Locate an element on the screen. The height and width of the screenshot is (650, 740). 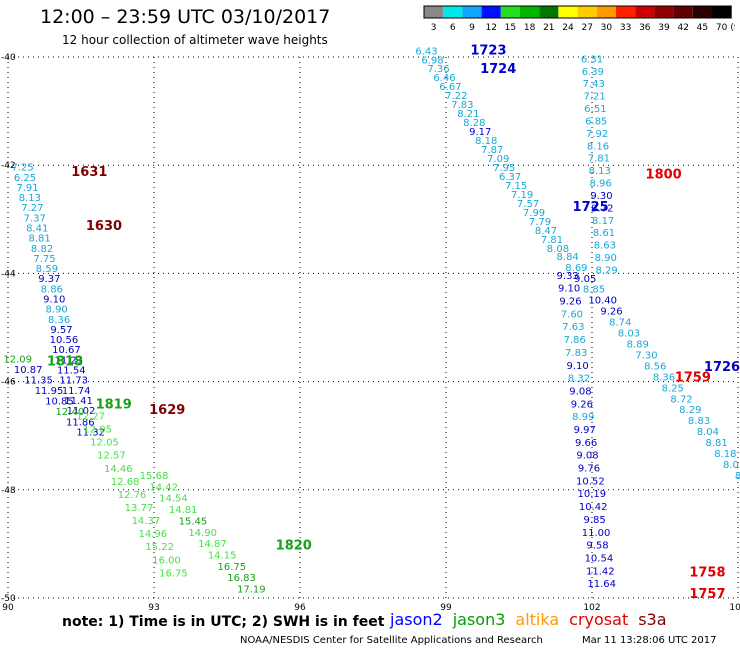
wave-height-value: 7.57 is located at coordinates (528, 204).